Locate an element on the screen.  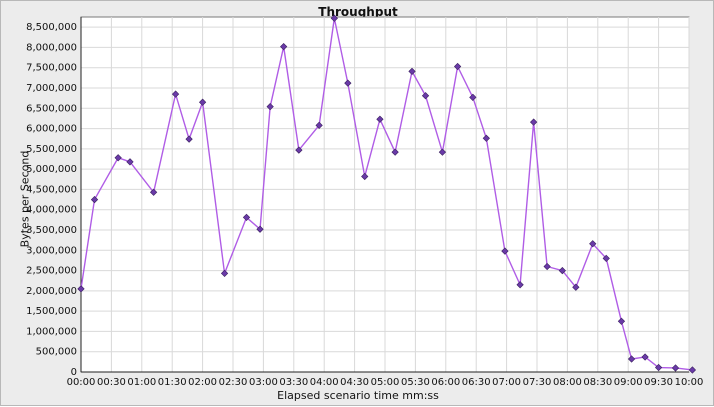
x-tick-label: 01:30 is located at coordinates (172, 382).